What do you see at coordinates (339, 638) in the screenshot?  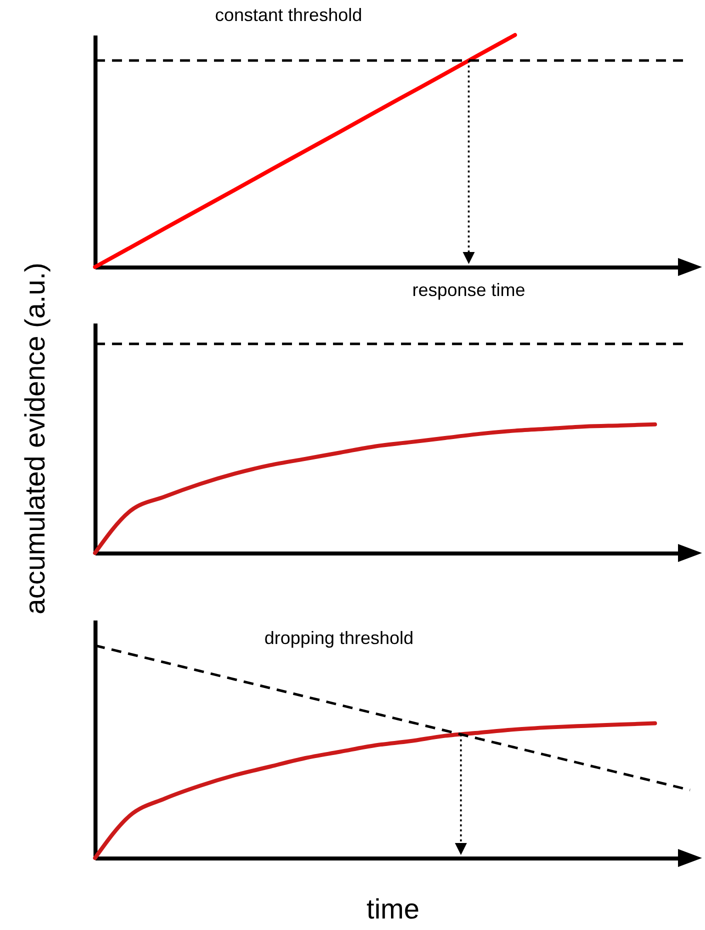 I see `annotation: dropping threshold` at bounding box center [339, 638].